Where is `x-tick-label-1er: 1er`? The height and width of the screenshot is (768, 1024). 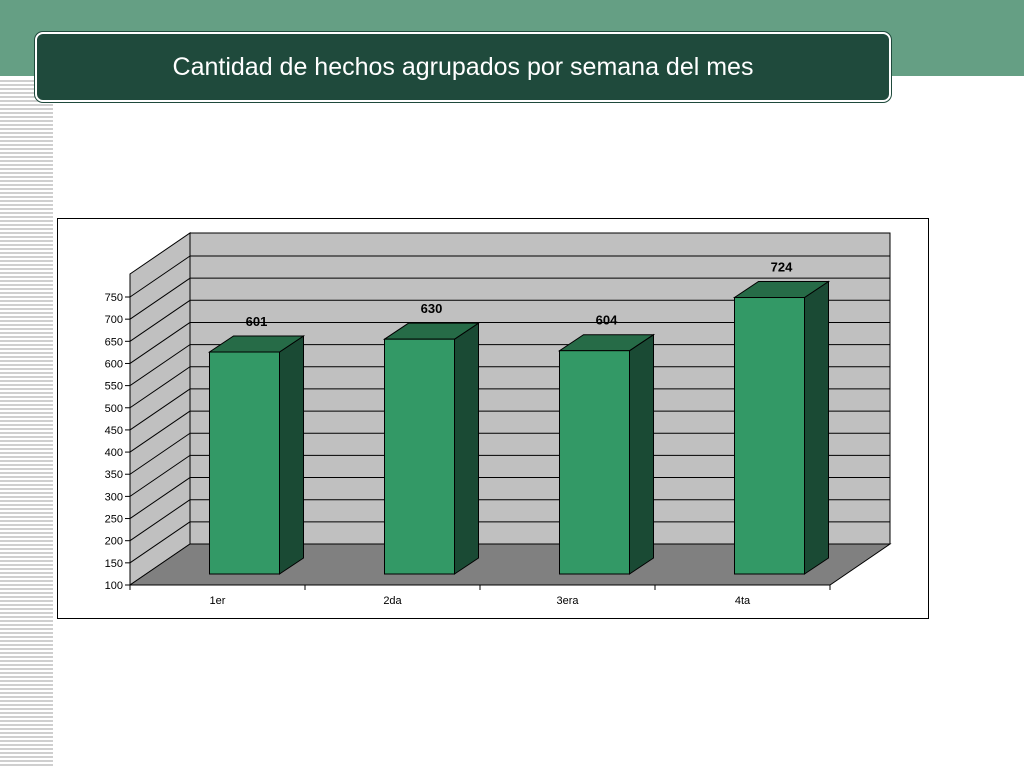
x-tick-label-1er: 1er is located at coordinates (218, 601).